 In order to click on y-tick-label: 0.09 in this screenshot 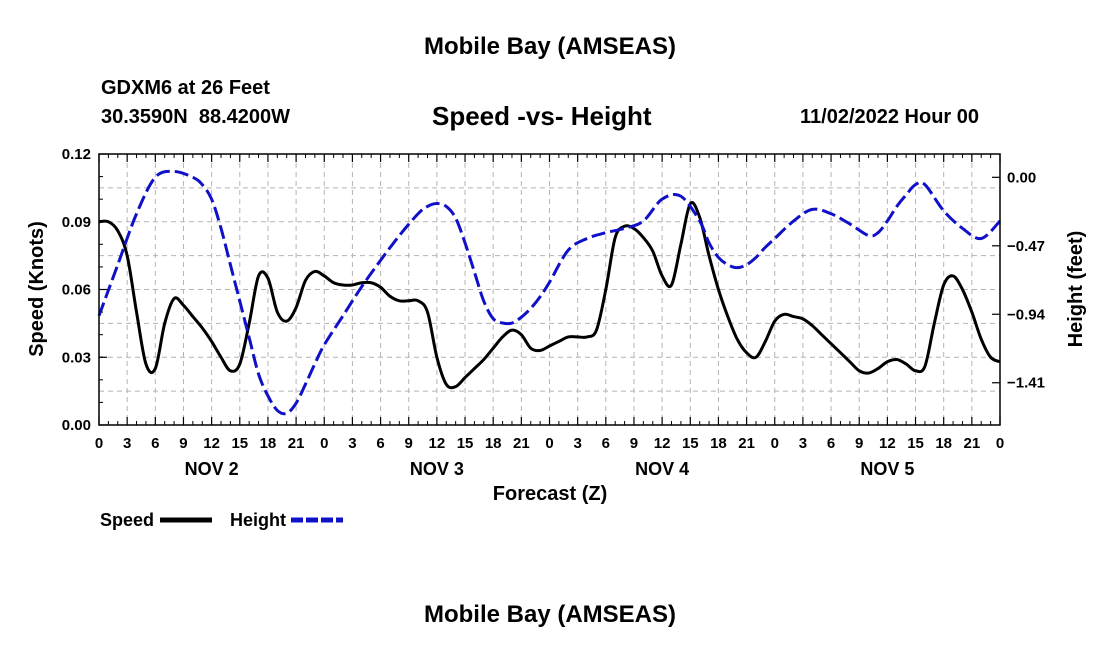, I will do `click(76, 222)`.